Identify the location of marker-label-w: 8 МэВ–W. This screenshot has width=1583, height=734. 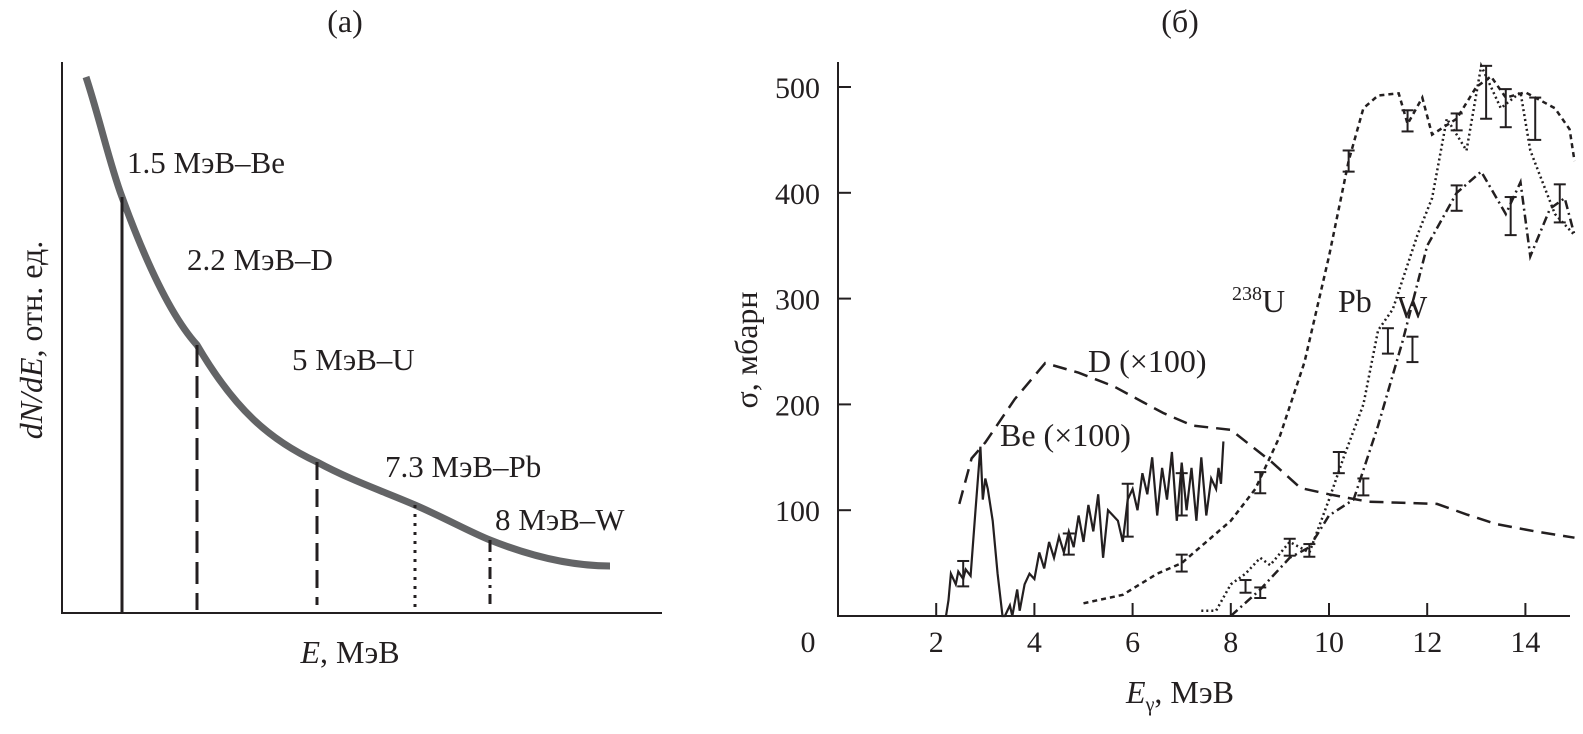
(560, 519).